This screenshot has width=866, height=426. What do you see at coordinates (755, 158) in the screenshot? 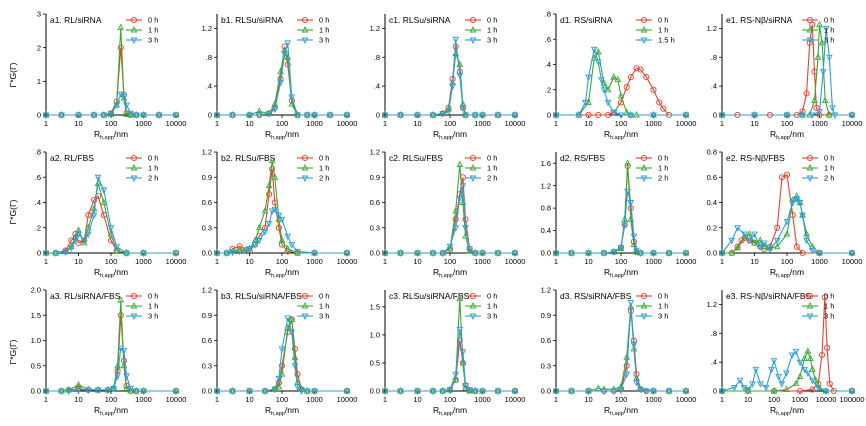
I see `chart-title: e2. RS-Nβ/FBS` at bounding box center [755, 158].